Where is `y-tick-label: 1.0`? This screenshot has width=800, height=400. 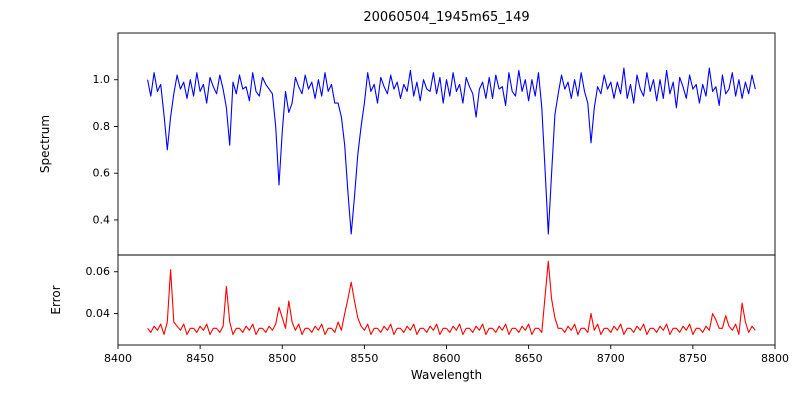 y-tick-label: 1.0 is located at coordinates (102, 79).